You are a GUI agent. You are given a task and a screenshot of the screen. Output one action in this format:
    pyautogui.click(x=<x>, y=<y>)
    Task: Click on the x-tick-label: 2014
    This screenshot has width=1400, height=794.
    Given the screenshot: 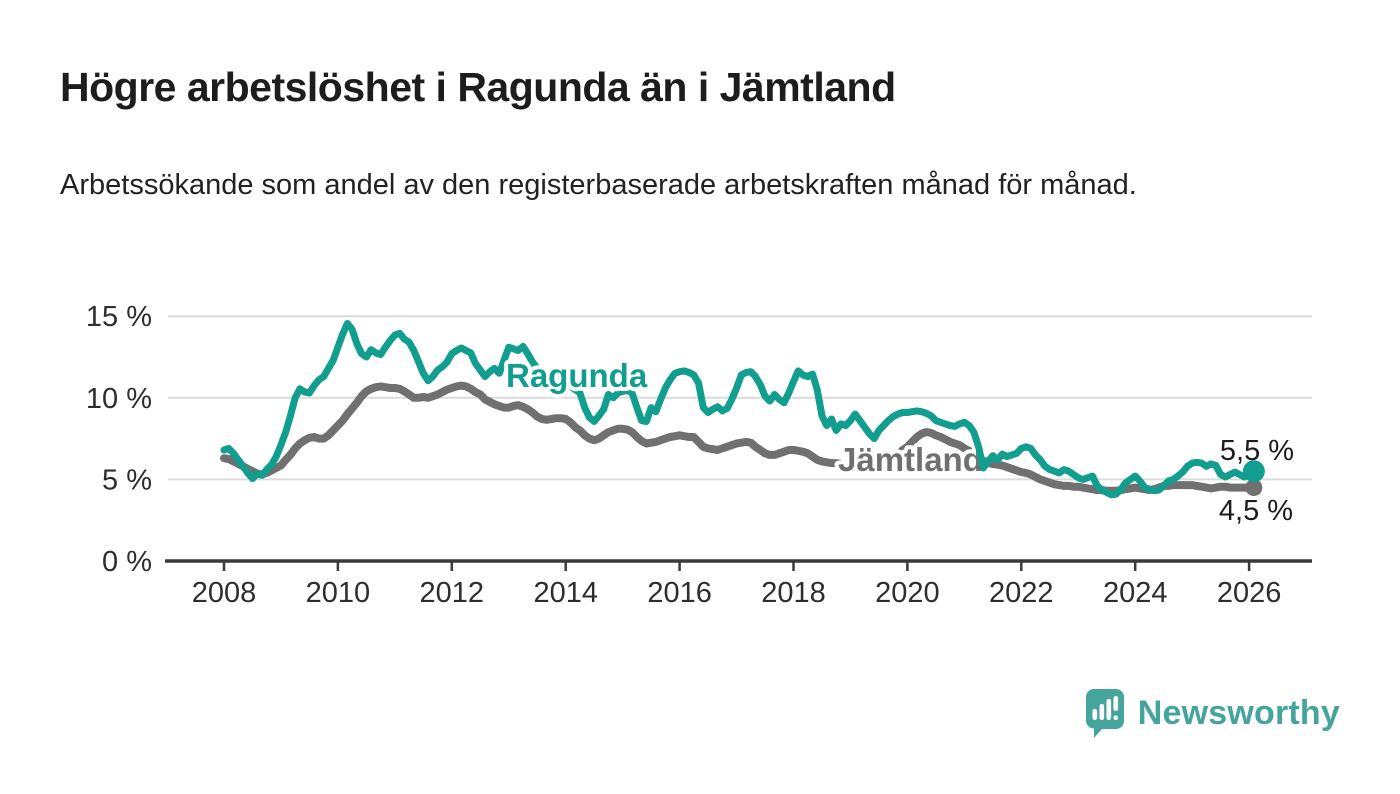 What is the action you would take?
    pyautogui.click(x=565, y=593)
    